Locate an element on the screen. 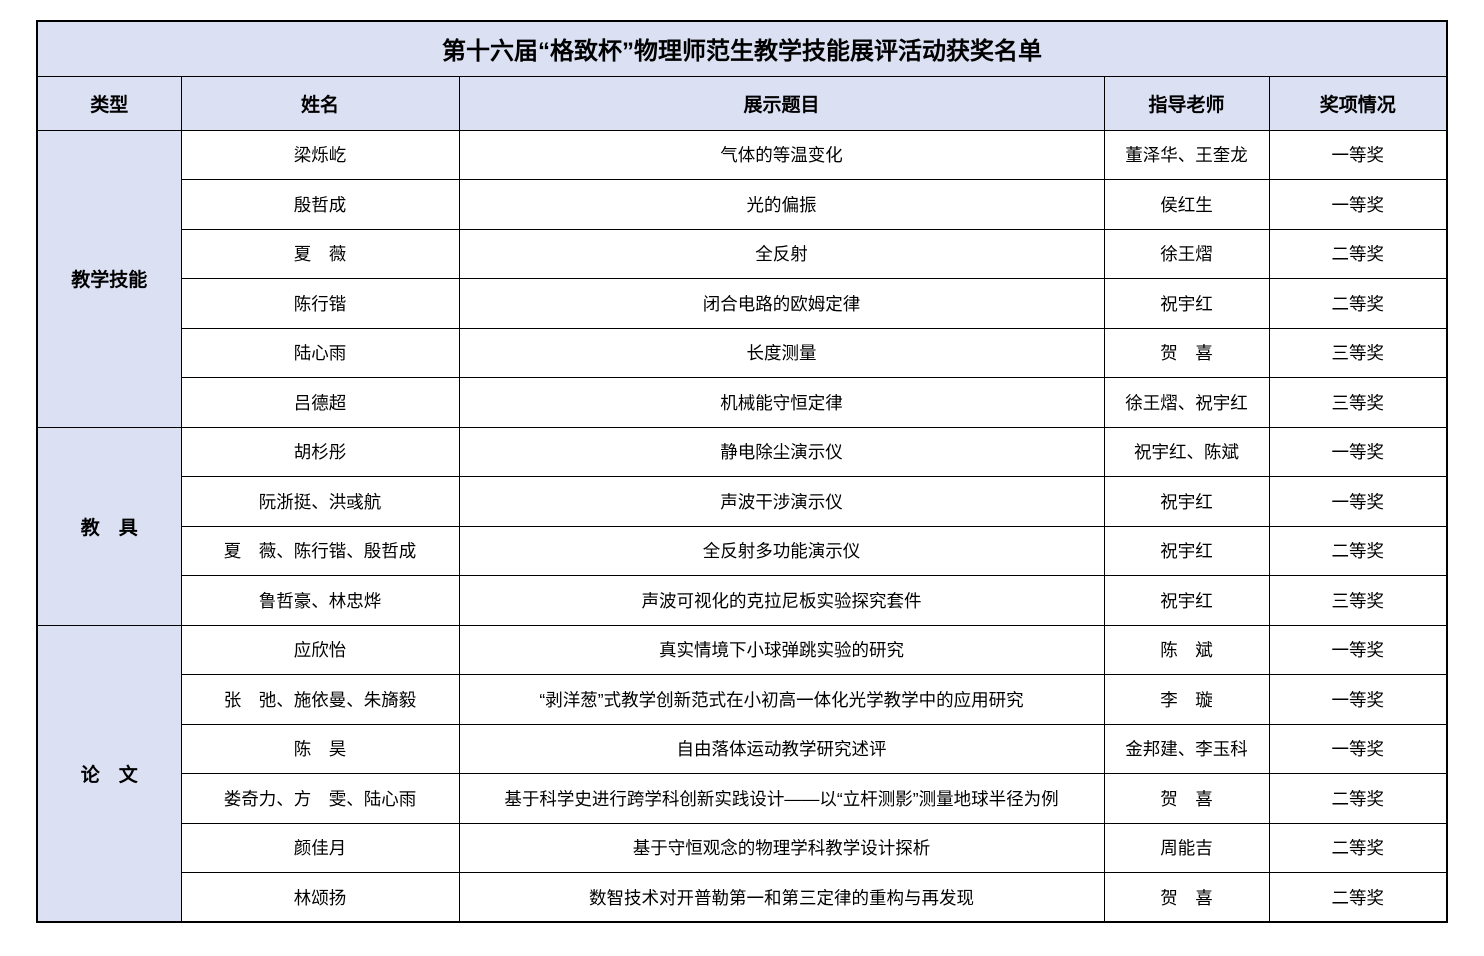 This screenshot has height=956, width=1484. cell-name: 林颂扬 is located at coordinates (320, 897).